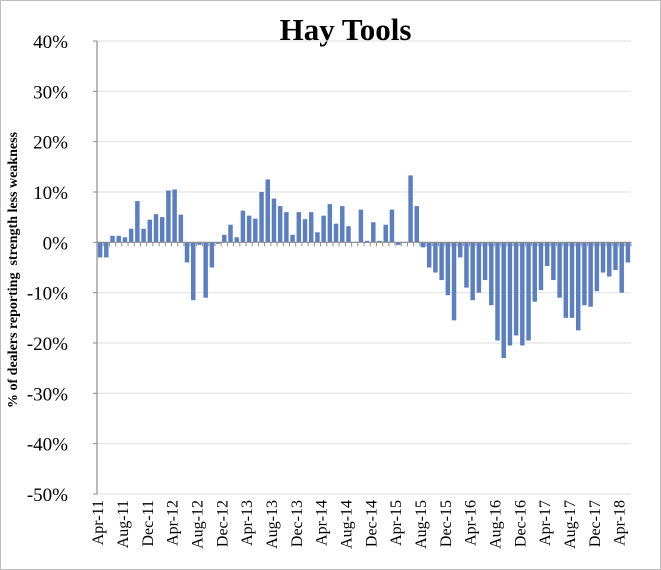 The image size is (661, 570). I want to click on y-tick-label: 10%, so click(50, 193).